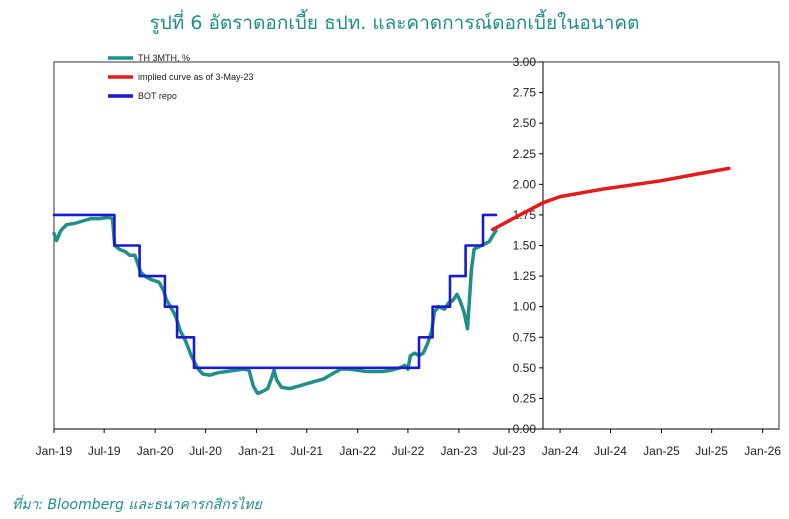  I want to click on y-tick-label: 2.75, so click(525, 93).